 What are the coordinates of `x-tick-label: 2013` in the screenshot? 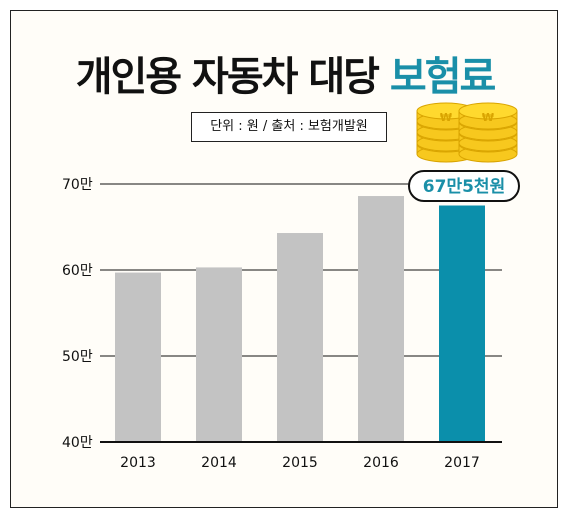 It's located at (138, 463).